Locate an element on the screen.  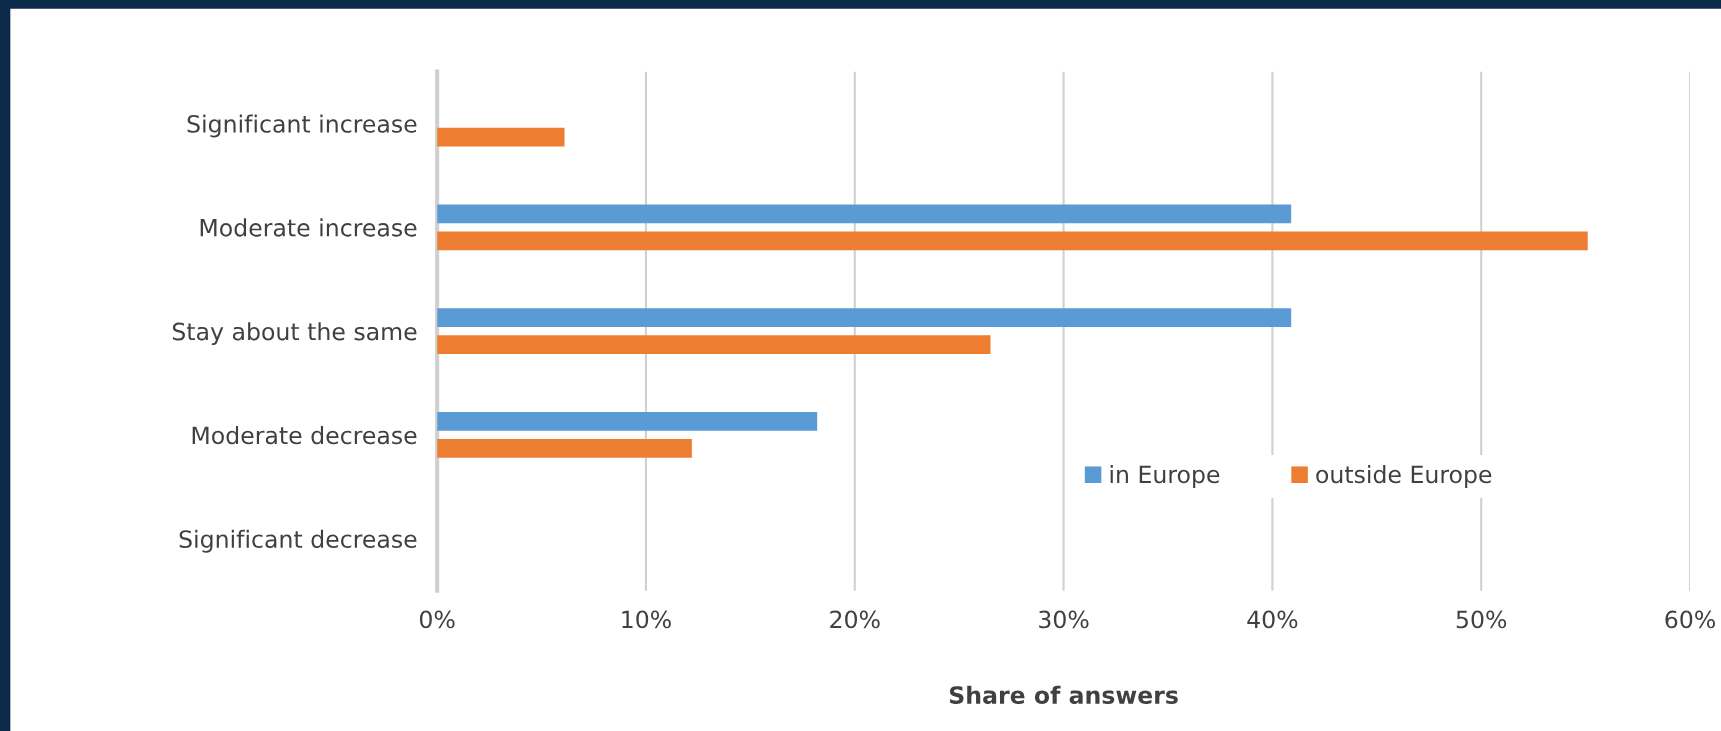
x-tick-label: 60% is located at coordinates (1690, 619).